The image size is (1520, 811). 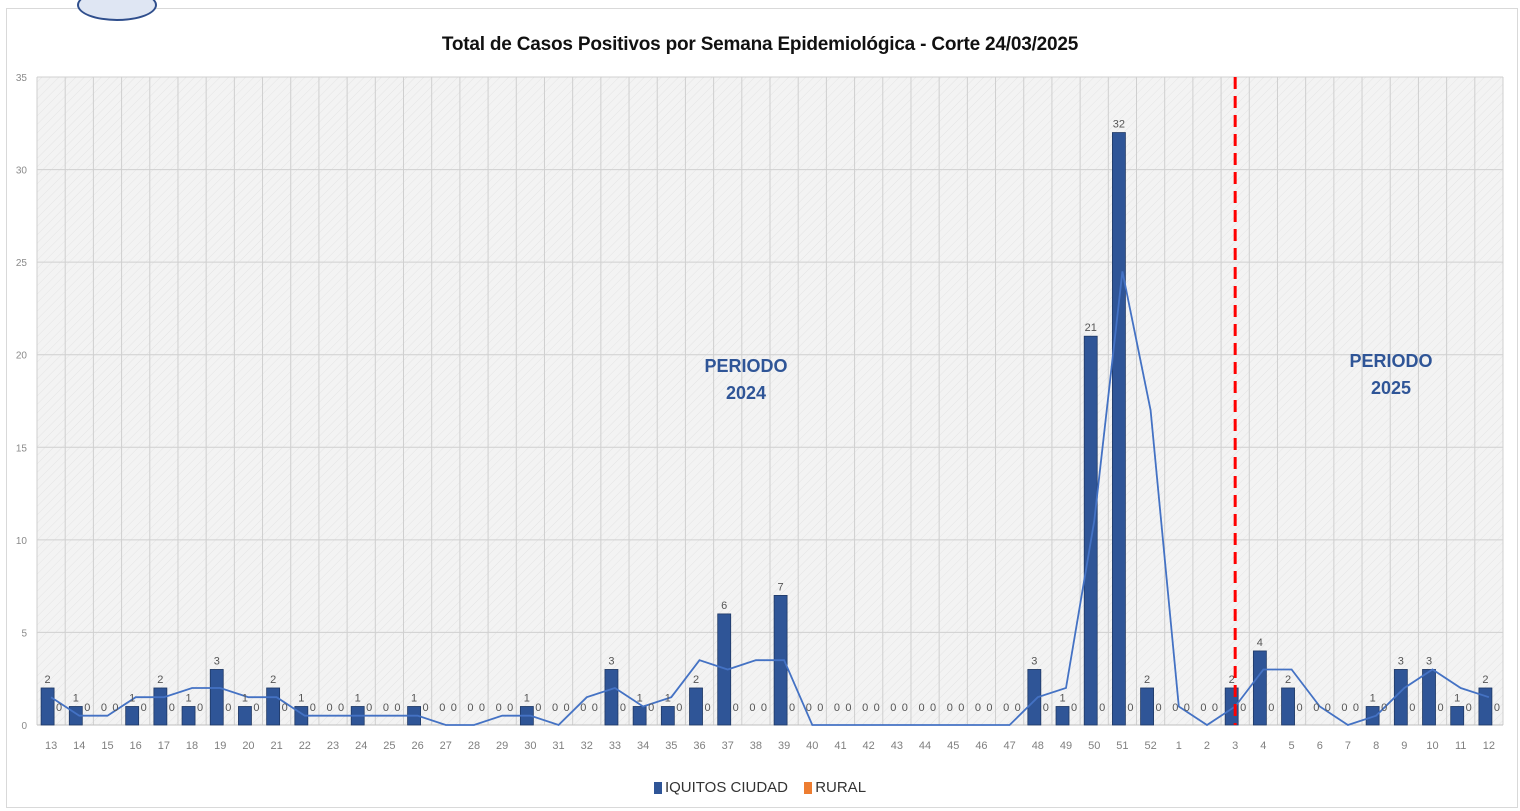 I want to click on legend-item-iquitos: IQUITOS CIUDAD, so click(x=720, y=787).